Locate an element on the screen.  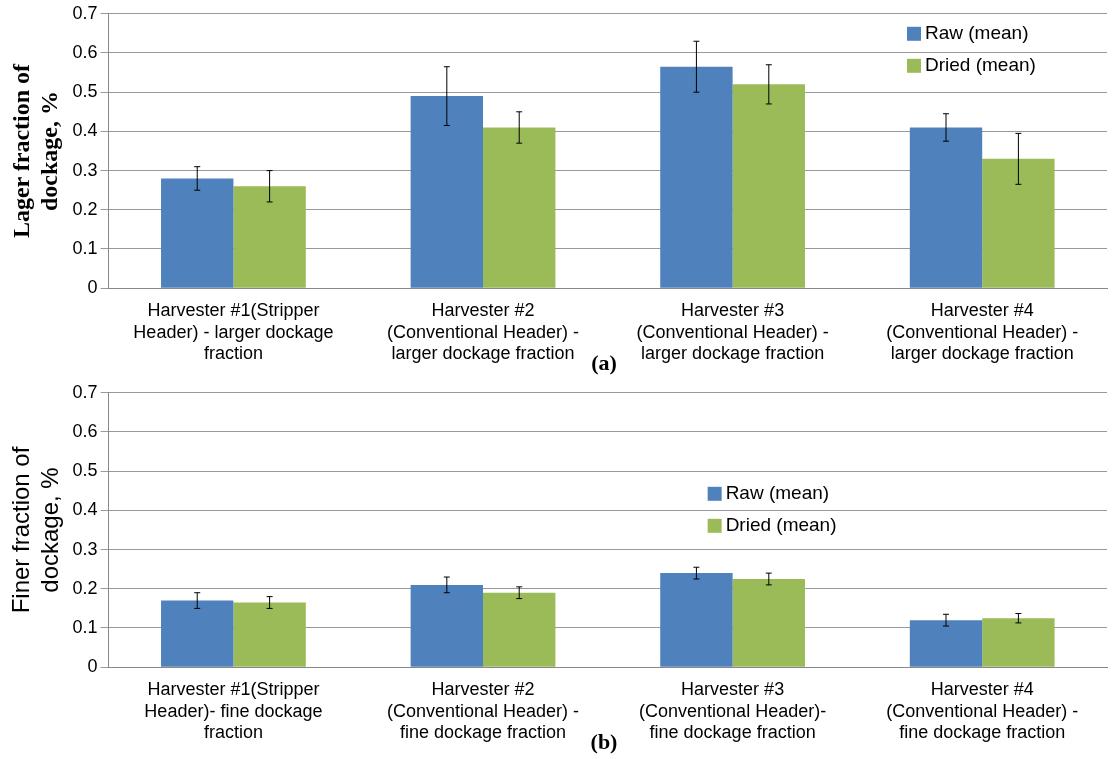
x-tick-label: Harvester #2 (Conventional Header) - larger dockage fraction is located at coordinates (483, 331).